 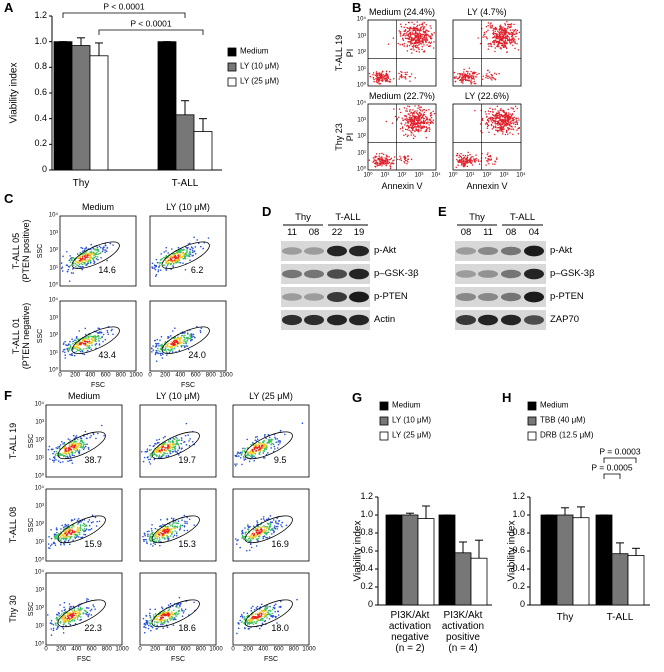 I want to click on x-tick-label: T-ALL, so click(x=185, y=183).